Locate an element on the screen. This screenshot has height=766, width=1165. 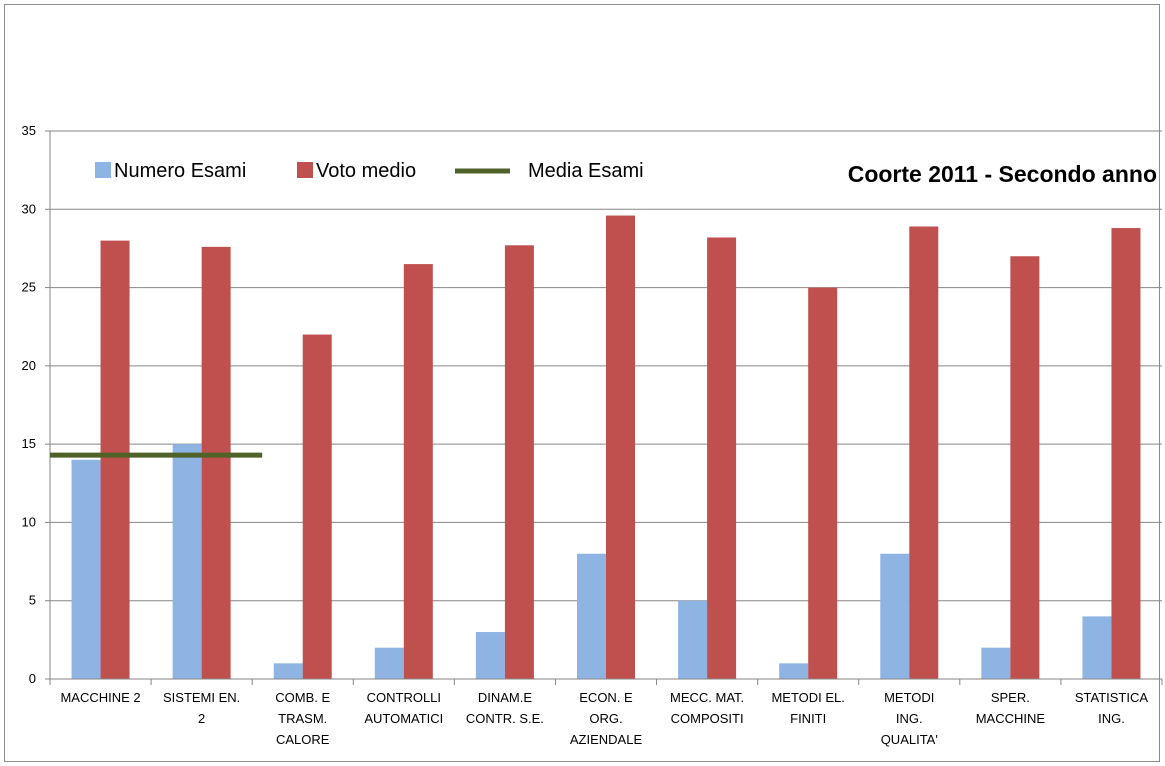
legend: Numero Esami Voto medio Media Esami is located at coordinates (369, 171).